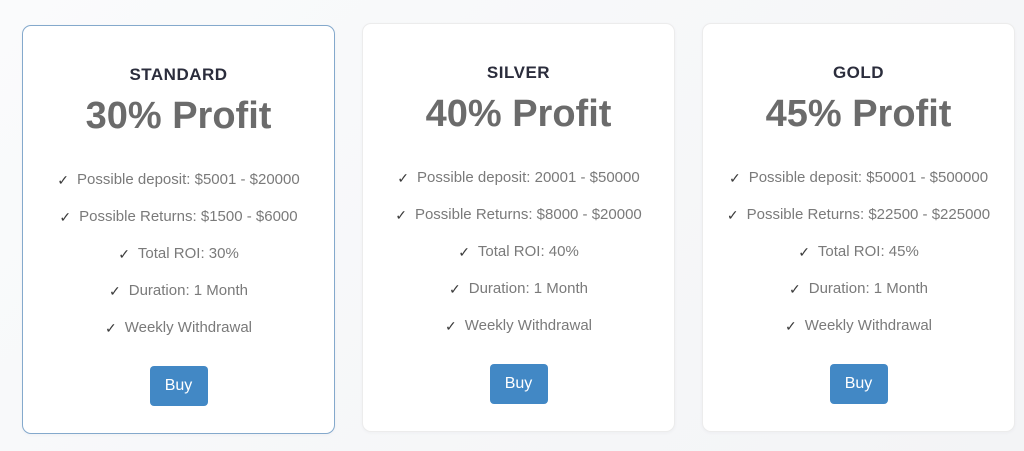  I want to click on buy-button-silver: Buy, so click(518, 384).